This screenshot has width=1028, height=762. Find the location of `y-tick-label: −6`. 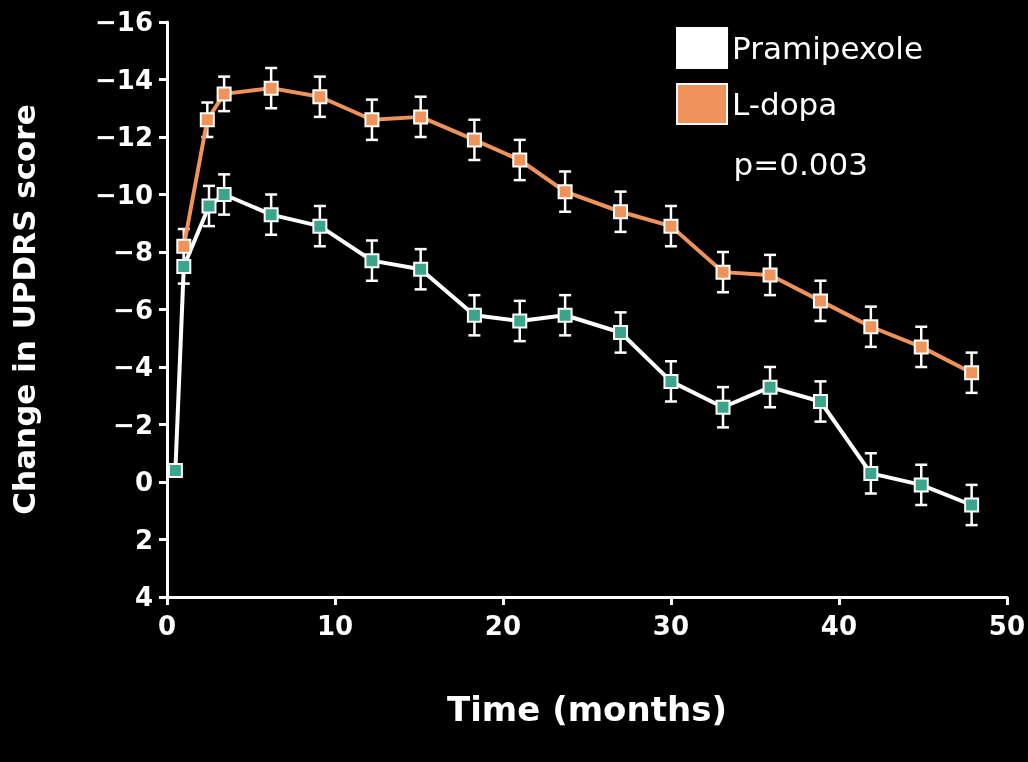

y-tick-label: −6 is located at coordinates (133, 309).